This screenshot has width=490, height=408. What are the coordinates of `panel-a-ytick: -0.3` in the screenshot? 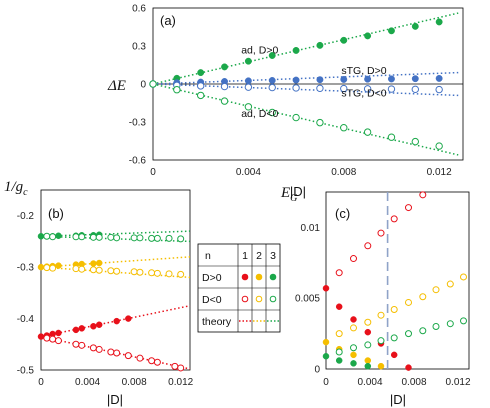 It's located at (138, 123).